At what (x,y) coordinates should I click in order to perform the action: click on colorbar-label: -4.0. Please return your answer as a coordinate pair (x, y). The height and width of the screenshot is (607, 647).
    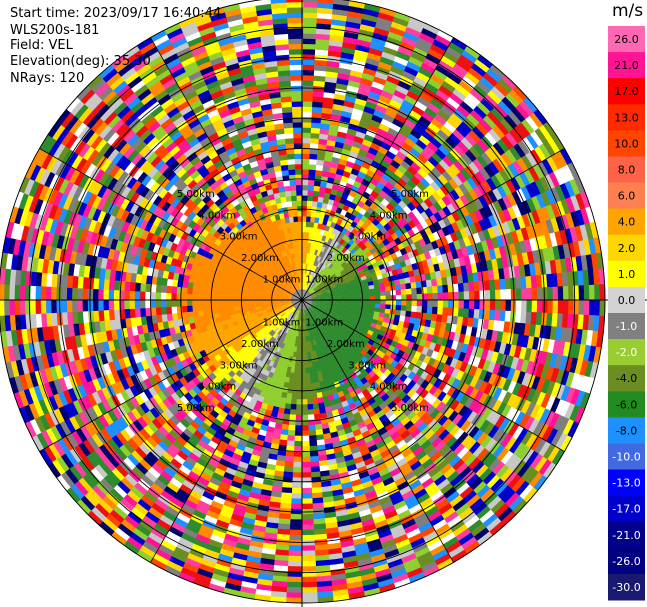
    Looking at the image, I should click on (626, 378).